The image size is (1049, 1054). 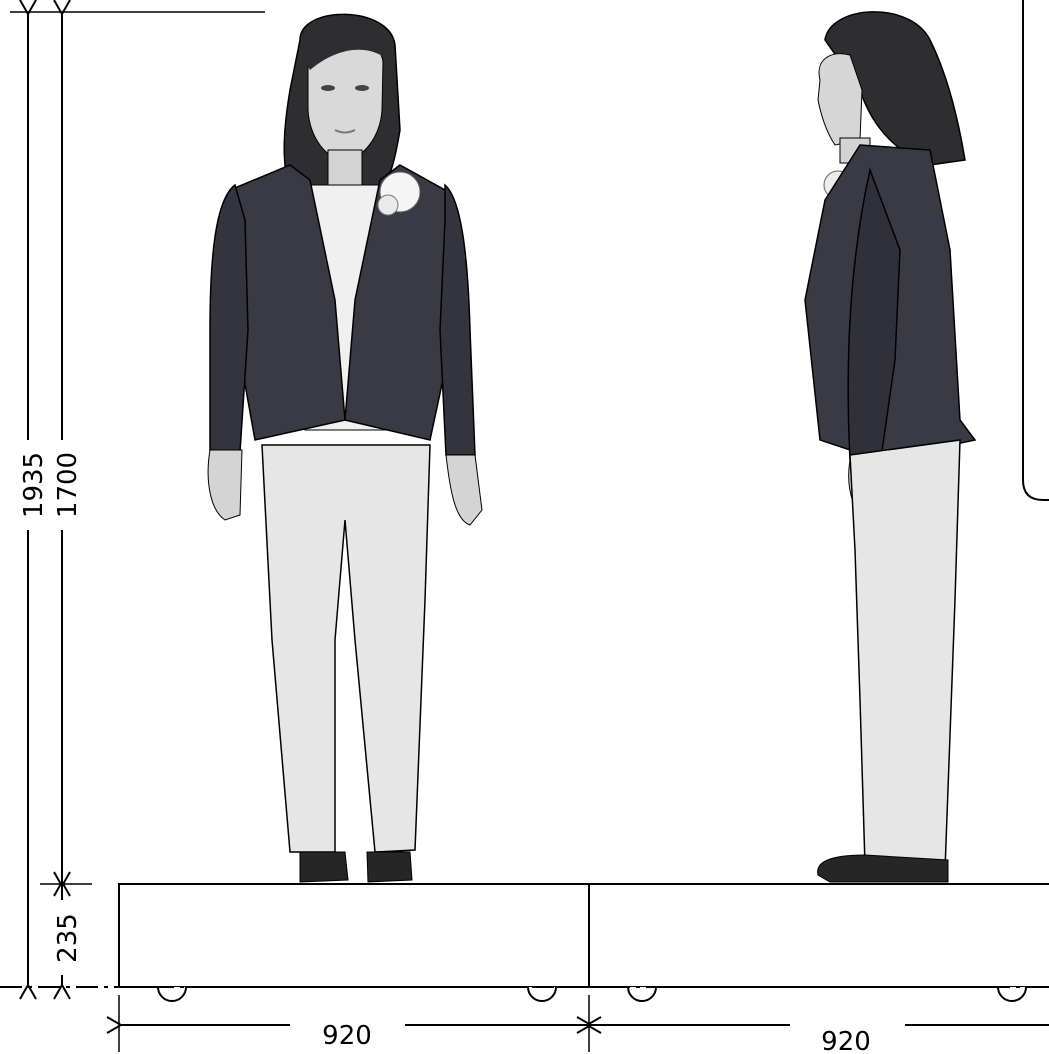 What do you see at coordinates (464, 490) in the screenshot?
I see `front-right-hand` at bounding box center [464, 490].